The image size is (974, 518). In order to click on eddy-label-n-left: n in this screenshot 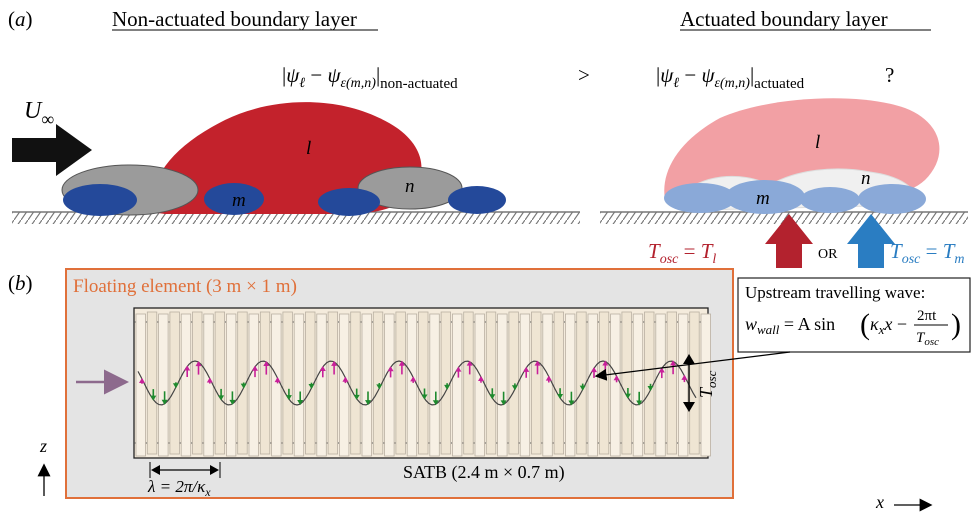, I will do `click(410, 186)`.